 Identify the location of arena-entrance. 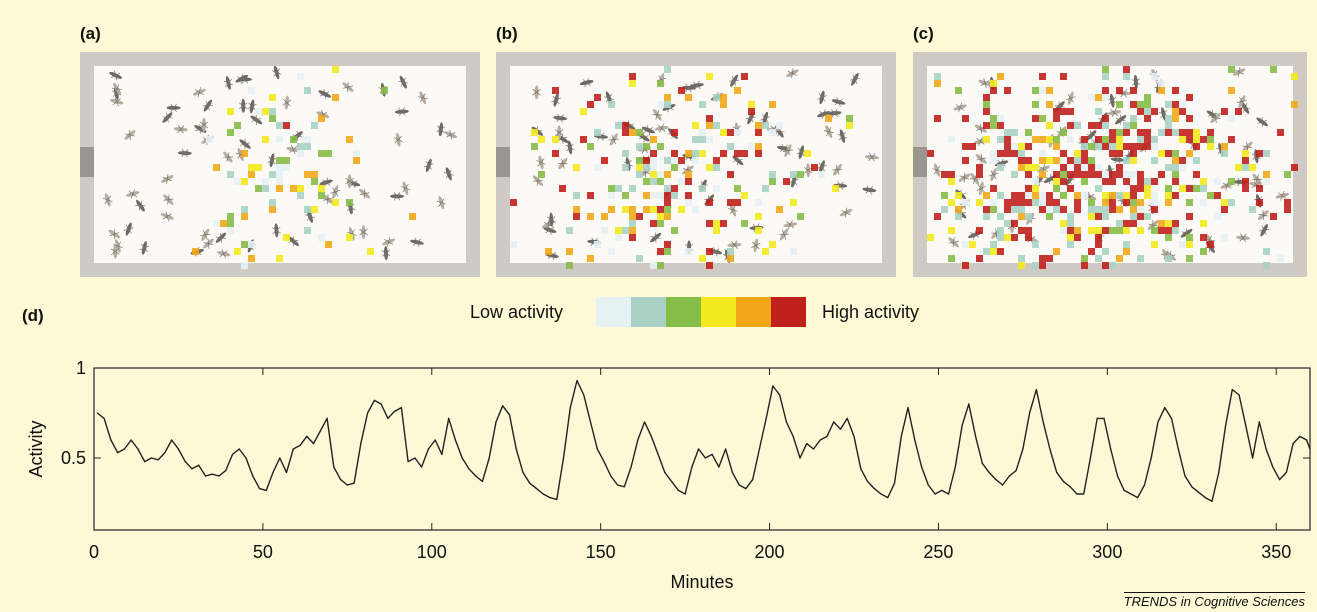
(920, 162).